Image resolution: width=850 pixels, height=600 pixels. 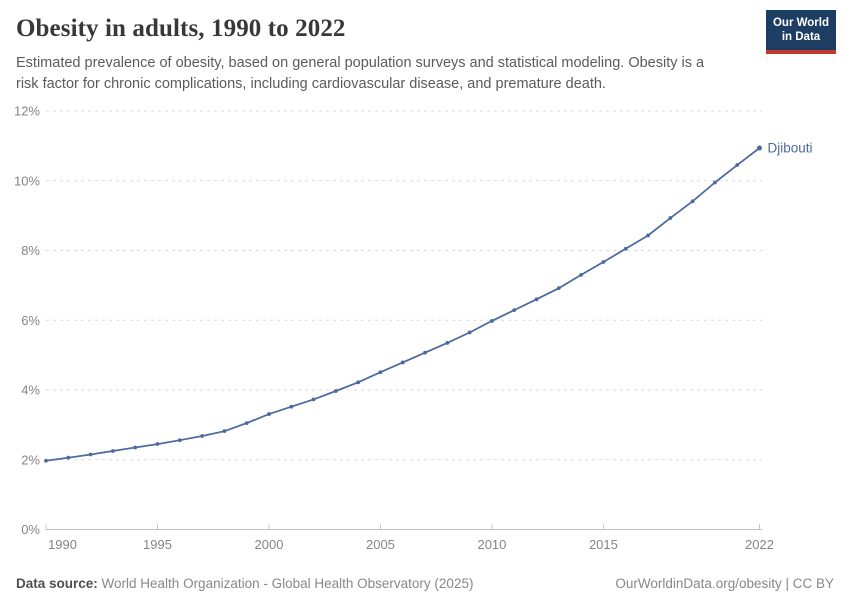 What do you see at coordinates (800, 23) in the screenshot?
I see `owid-logo-line1: Our World` at bounding box center [800, 23].